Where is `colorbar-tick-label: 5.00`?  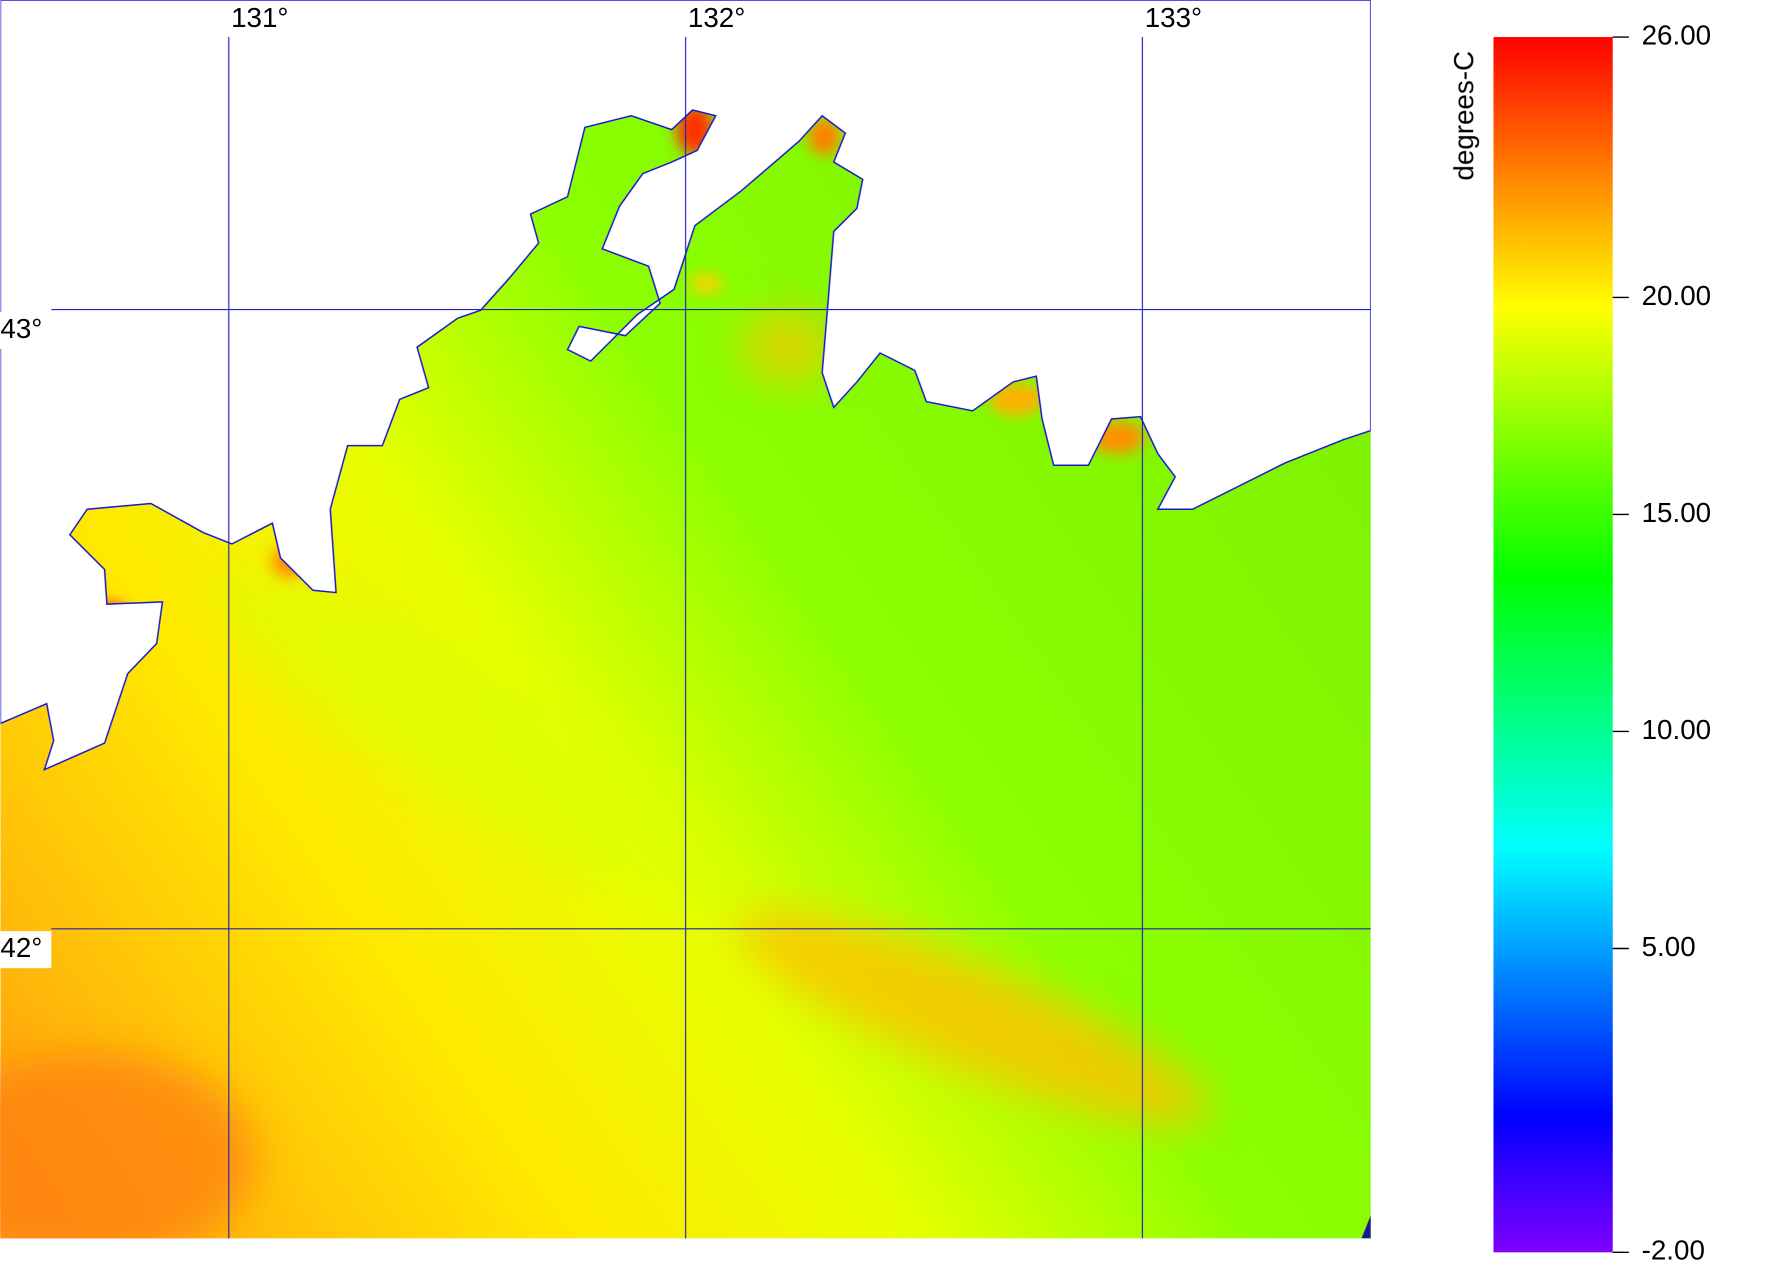
colorbar-tick-label: 5.00 is located at coordinates (1669, 946).